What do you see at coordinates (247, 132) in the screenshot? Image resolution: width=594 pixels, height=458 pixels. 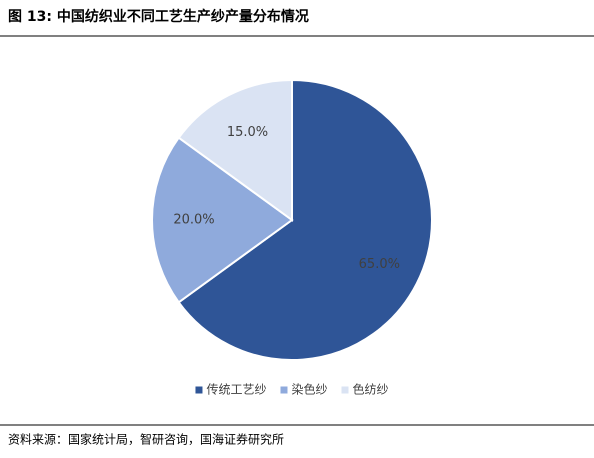 I see `data-label: 15.0%` at bounding box center [247, 132].